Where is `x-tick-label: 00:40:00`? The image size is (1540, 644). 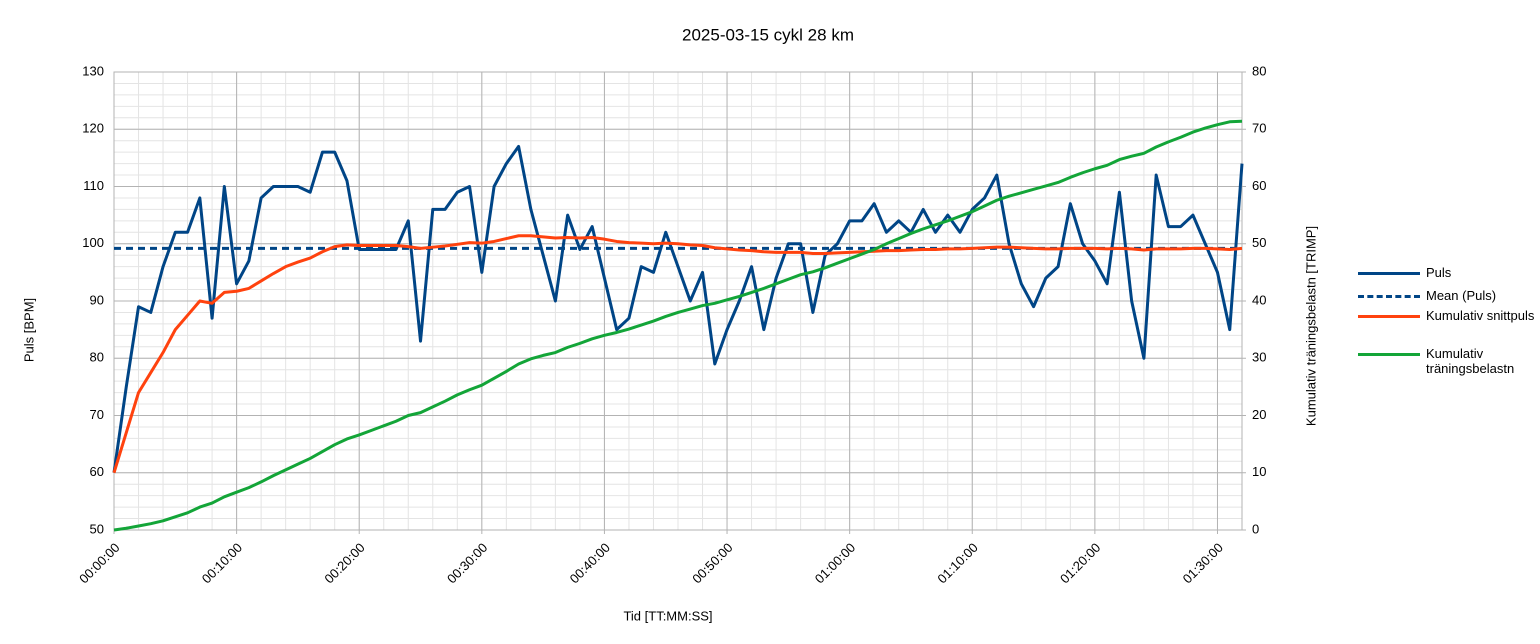 x-tick-label: 00:40:00 is located at coordinates (590, 563).